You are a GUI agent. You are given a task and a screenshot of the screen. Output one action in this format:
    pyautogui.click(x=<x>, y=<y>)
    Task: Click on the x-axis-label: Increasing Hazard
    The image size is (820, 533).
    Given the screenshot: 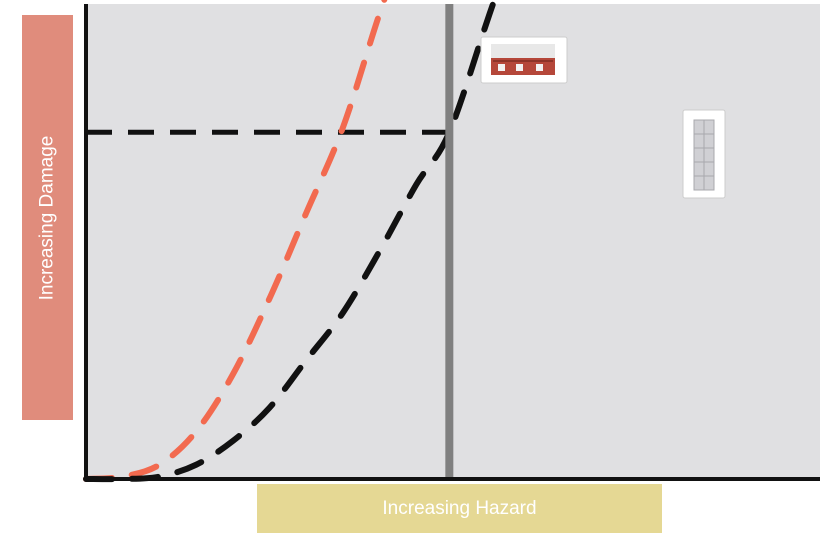 What is the action you would take?
    pyautogui.click(x=459, y=508)
    